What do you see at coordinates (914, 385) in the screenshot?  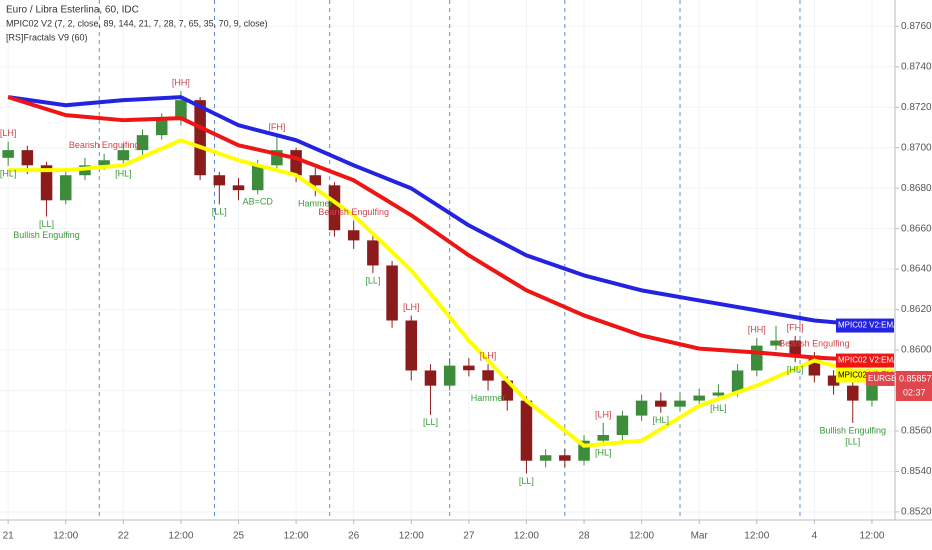 I see `price-tag` at bounding box center [914, 385].